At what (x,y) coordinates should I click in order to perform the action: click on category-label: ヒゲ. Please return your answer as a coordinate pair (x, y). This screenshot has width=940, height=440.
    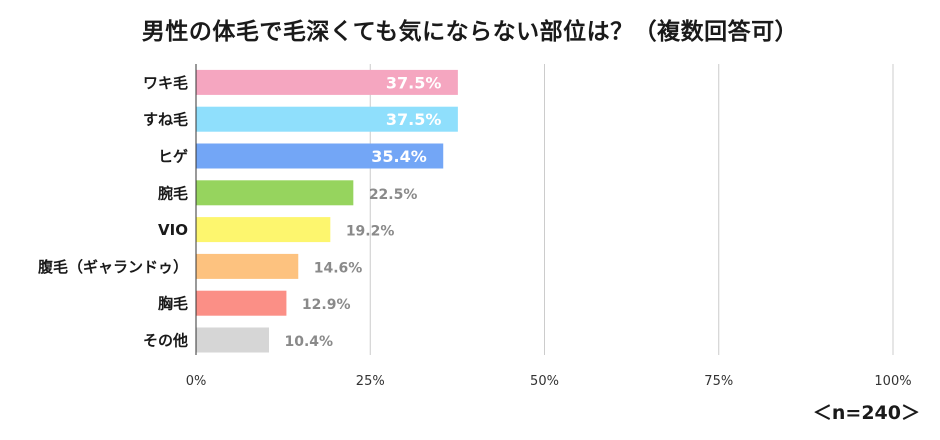
    Looking at the image, I should click on (173, 157).